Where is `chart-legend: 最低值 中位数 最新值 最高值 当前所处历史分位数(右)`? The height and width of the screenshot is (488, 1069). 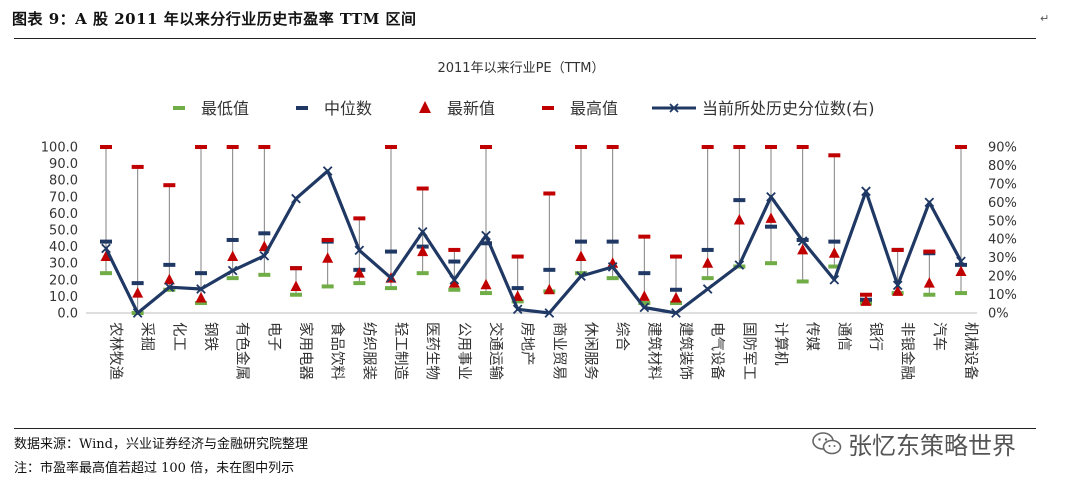
chart-legend: 最低值 中位数 最新值 最高值 当前所处历史分位数(右) is located at coordinates (524, 108).